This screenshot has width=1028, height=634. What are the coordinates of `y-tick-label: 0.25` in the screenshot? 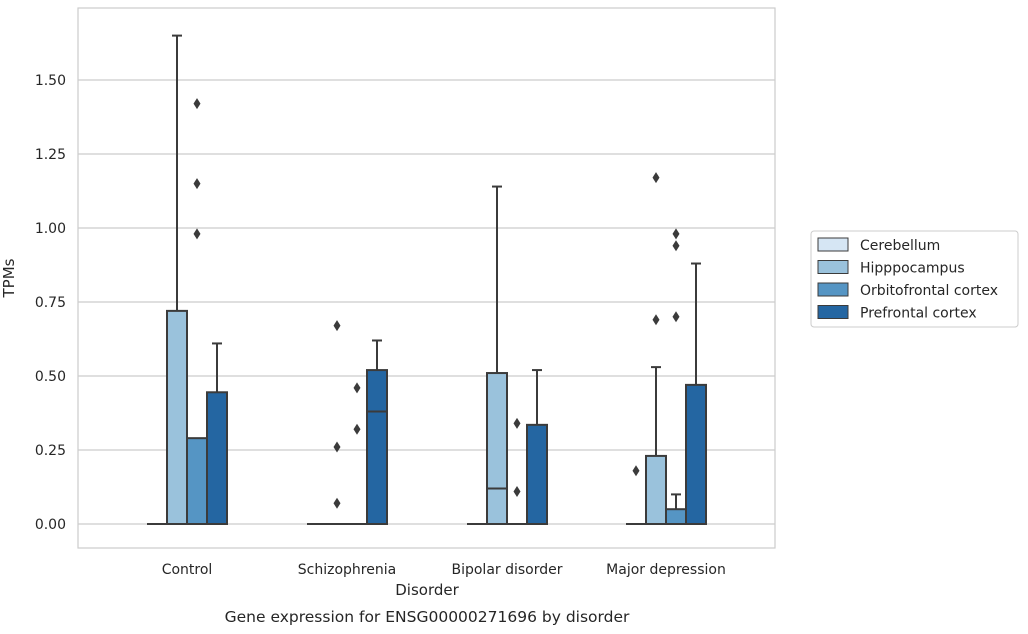 It's located at (50, 451).